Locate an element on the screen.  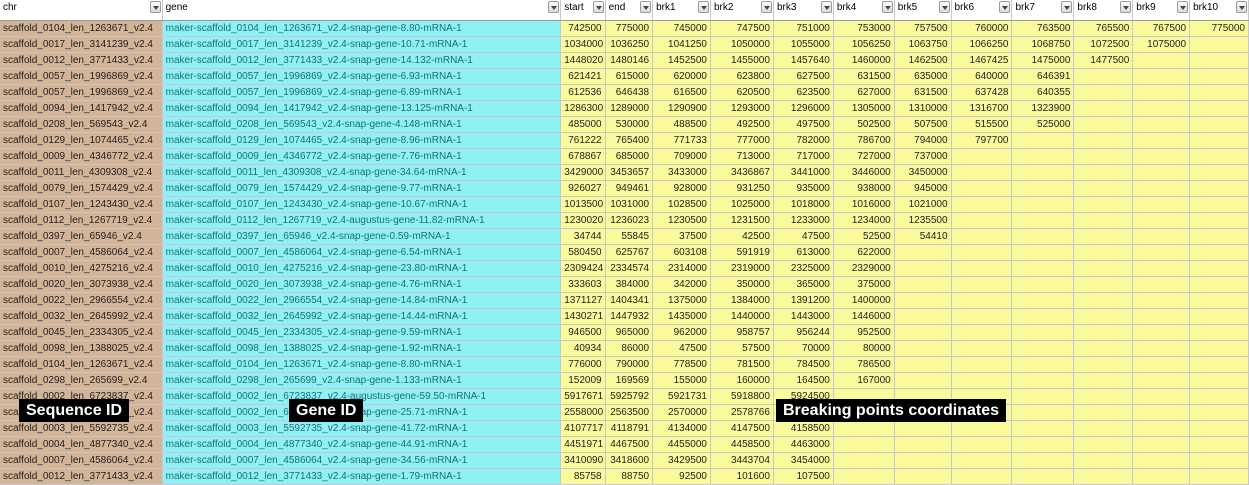
coordinate-cell: 622000 is located at coordinates (864, 252).